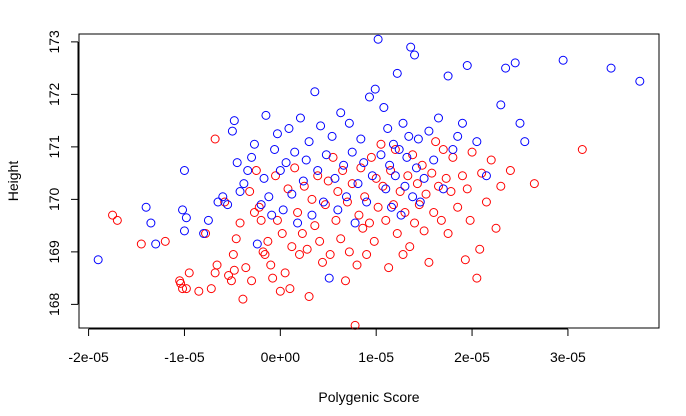 This screenshot has height=416, width=686. What do you see at coordinates (184, 357) in the screenshot?
I see `x-tick-label: -1e-05` at bounding box center [184, 357].